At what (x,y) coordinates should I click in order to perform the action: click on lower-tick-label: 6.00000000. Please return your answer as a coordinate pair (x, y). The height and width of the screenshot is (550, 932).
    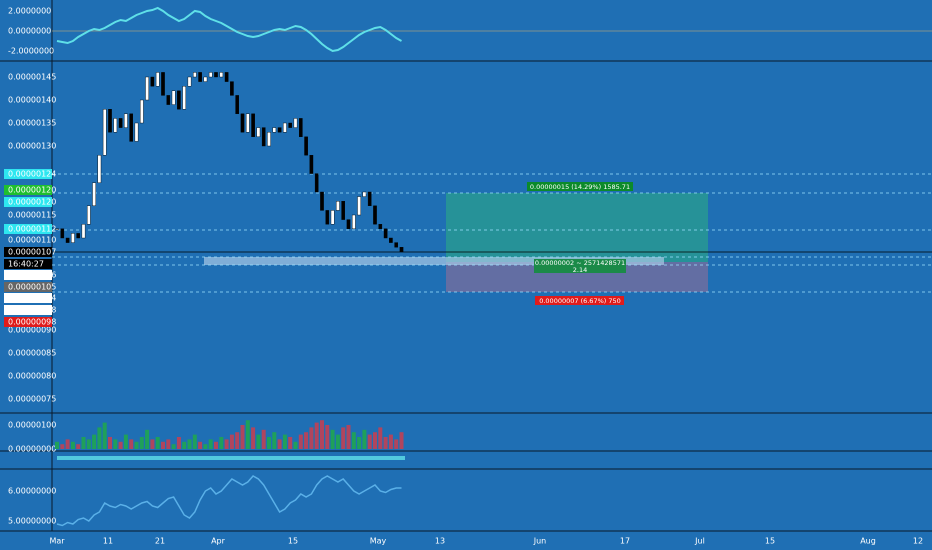
    Looking at the image, I should click on (32, 491).